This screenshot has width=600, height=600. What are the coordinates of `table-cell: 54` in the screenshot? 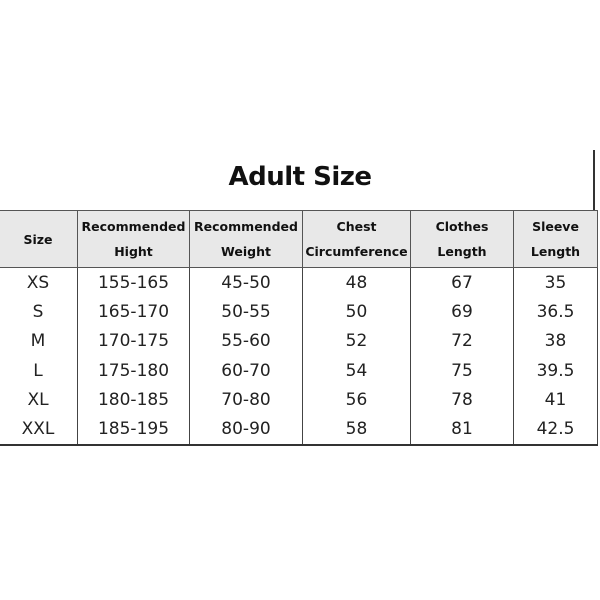 It's located at (356, 370).